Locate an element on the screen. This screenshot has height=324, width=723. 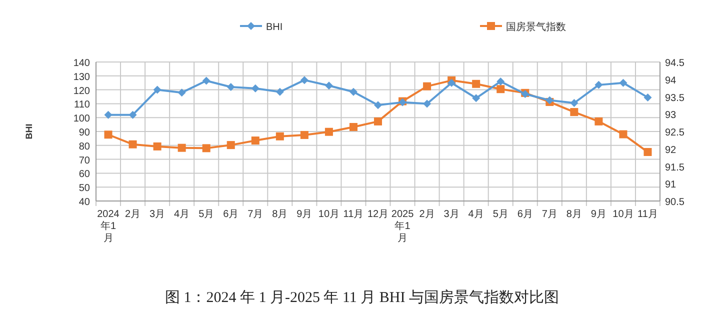
y-axis-title: BHI is located at coordinates (29, 132).